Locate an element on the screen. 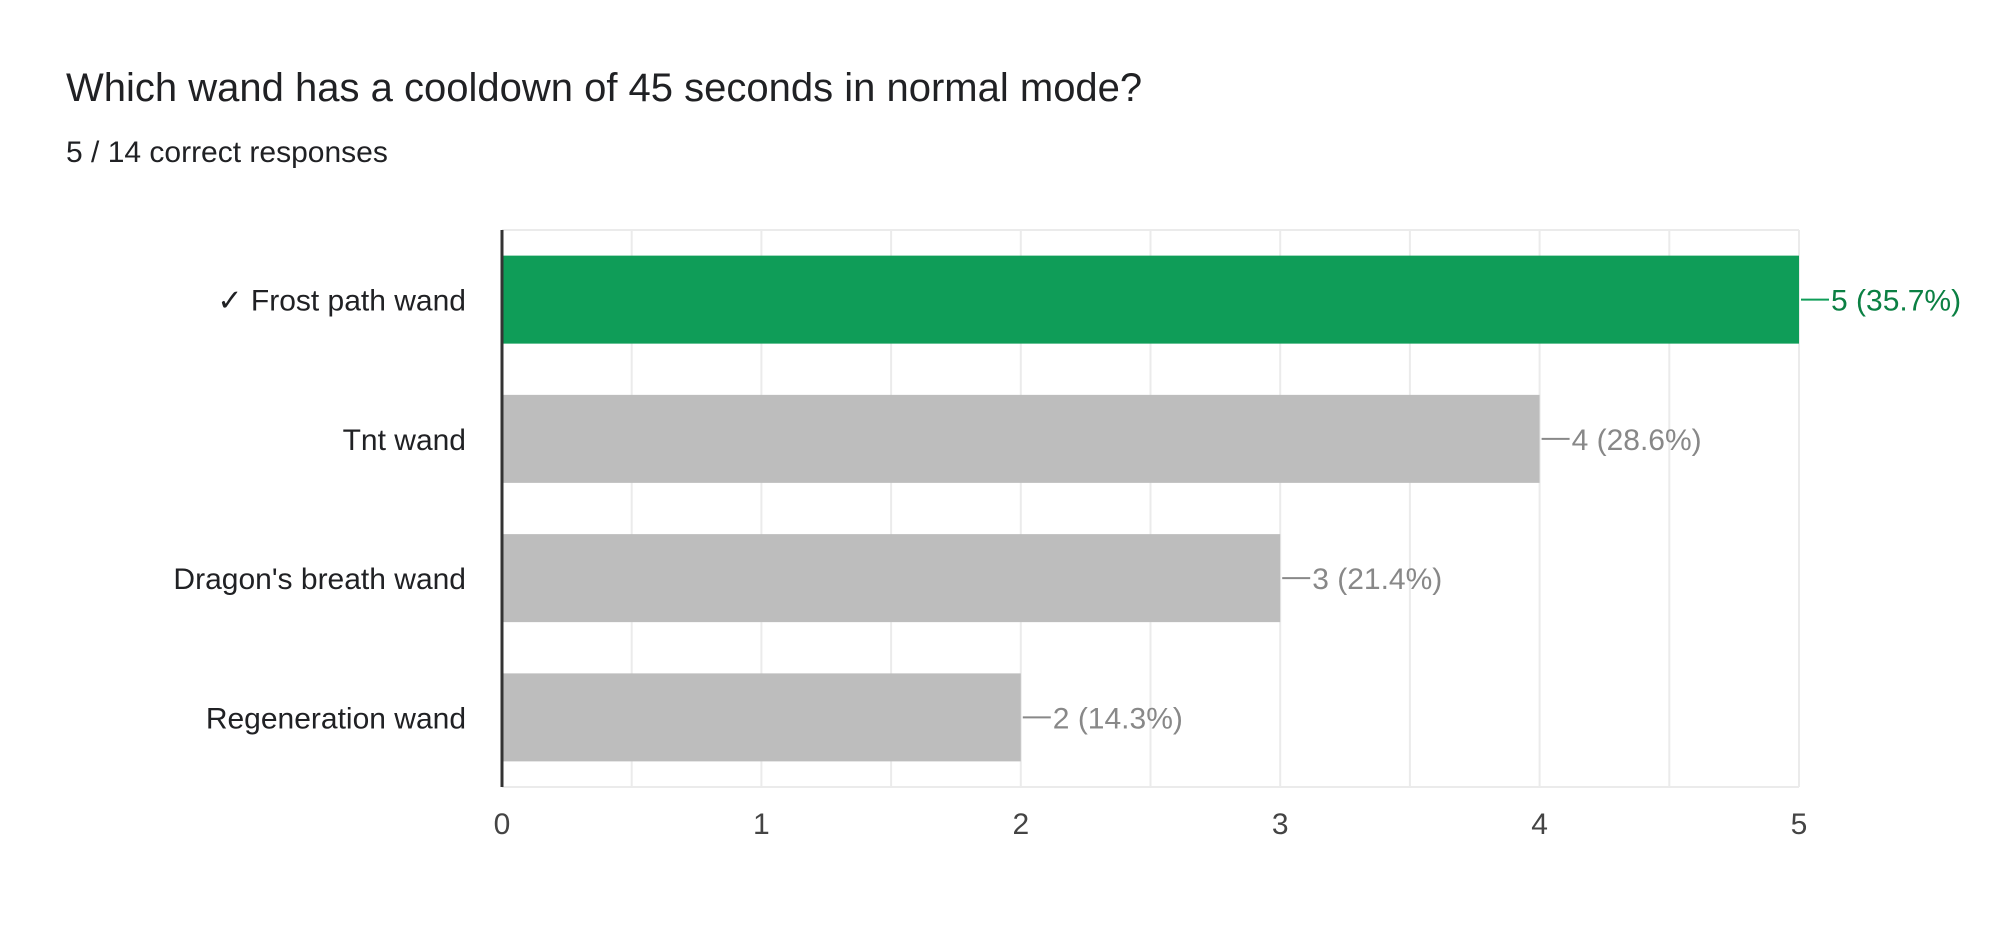 The height and width of the screenshot is (951, 2000). data-label: 4 (28.6%) is located at coordinates (1637, 440).